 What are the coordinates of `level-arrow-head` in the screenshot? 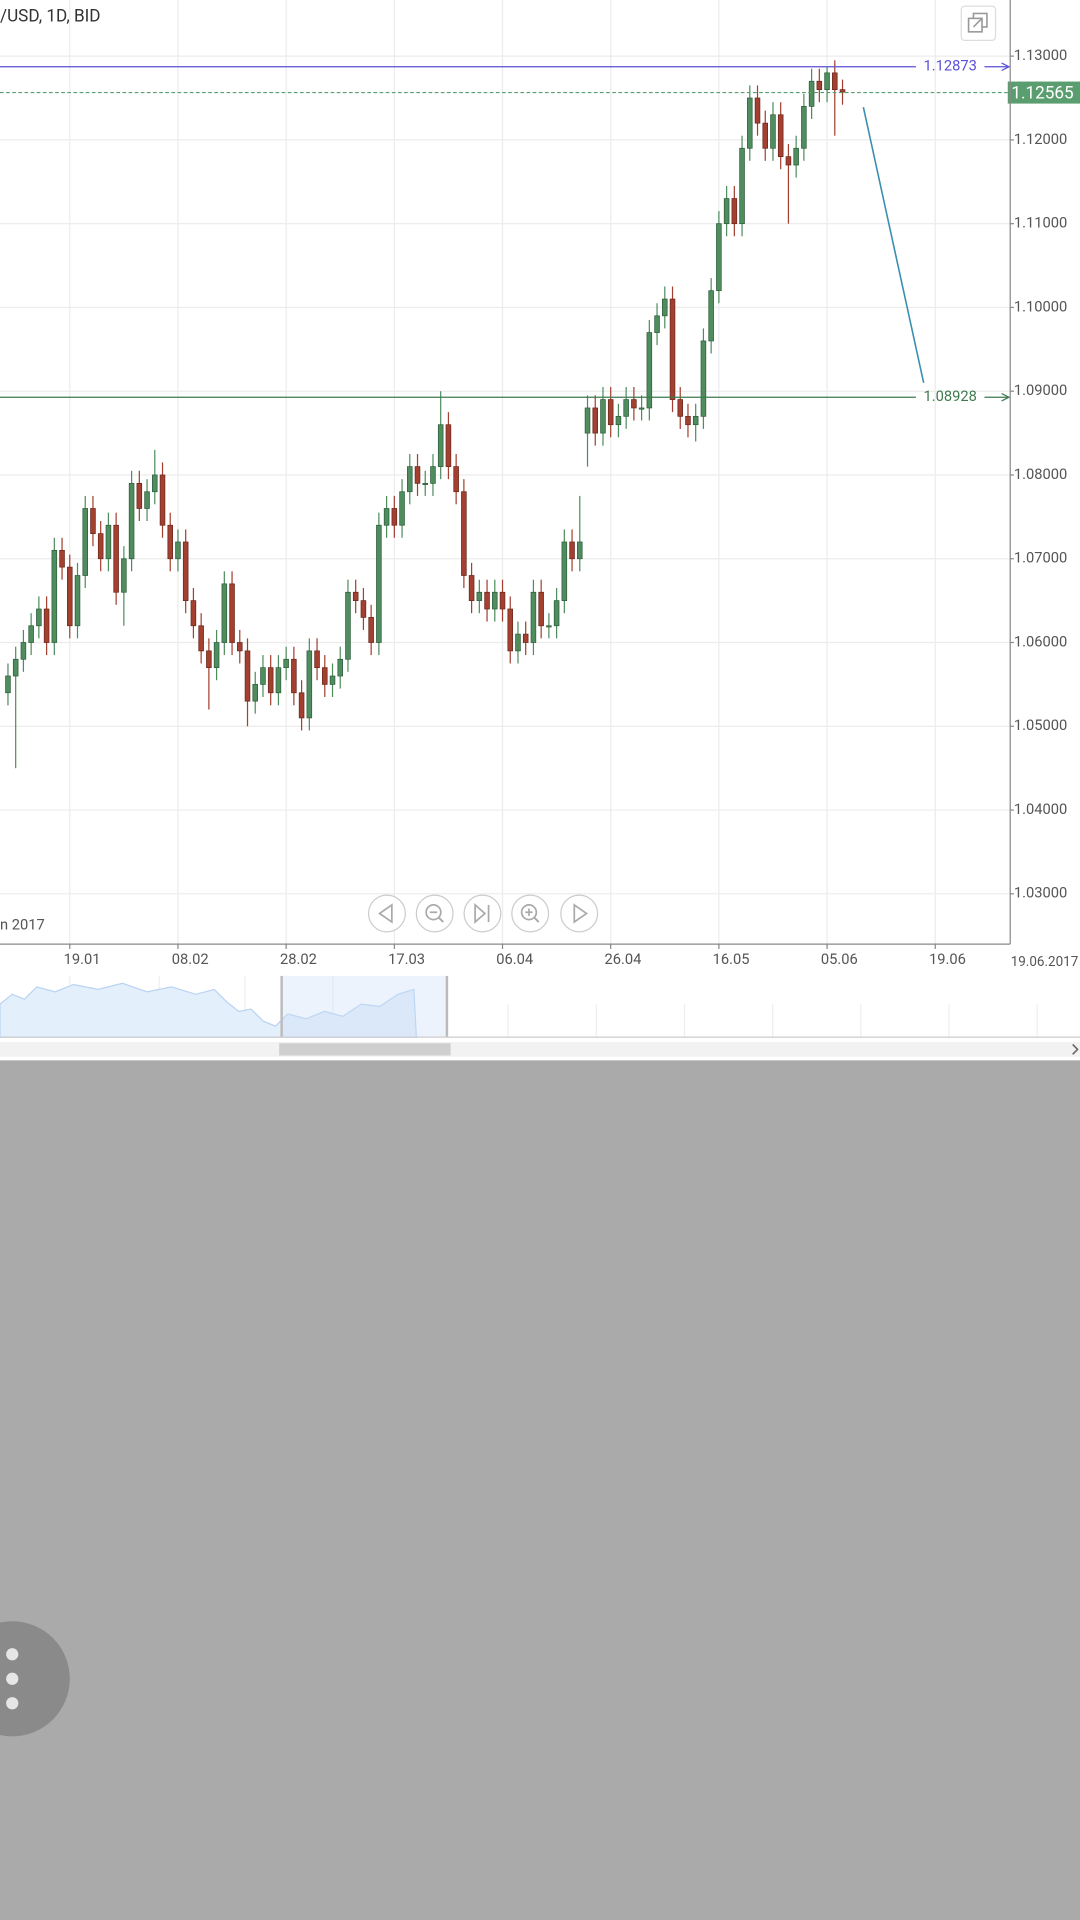 It's located at (1006, 66).